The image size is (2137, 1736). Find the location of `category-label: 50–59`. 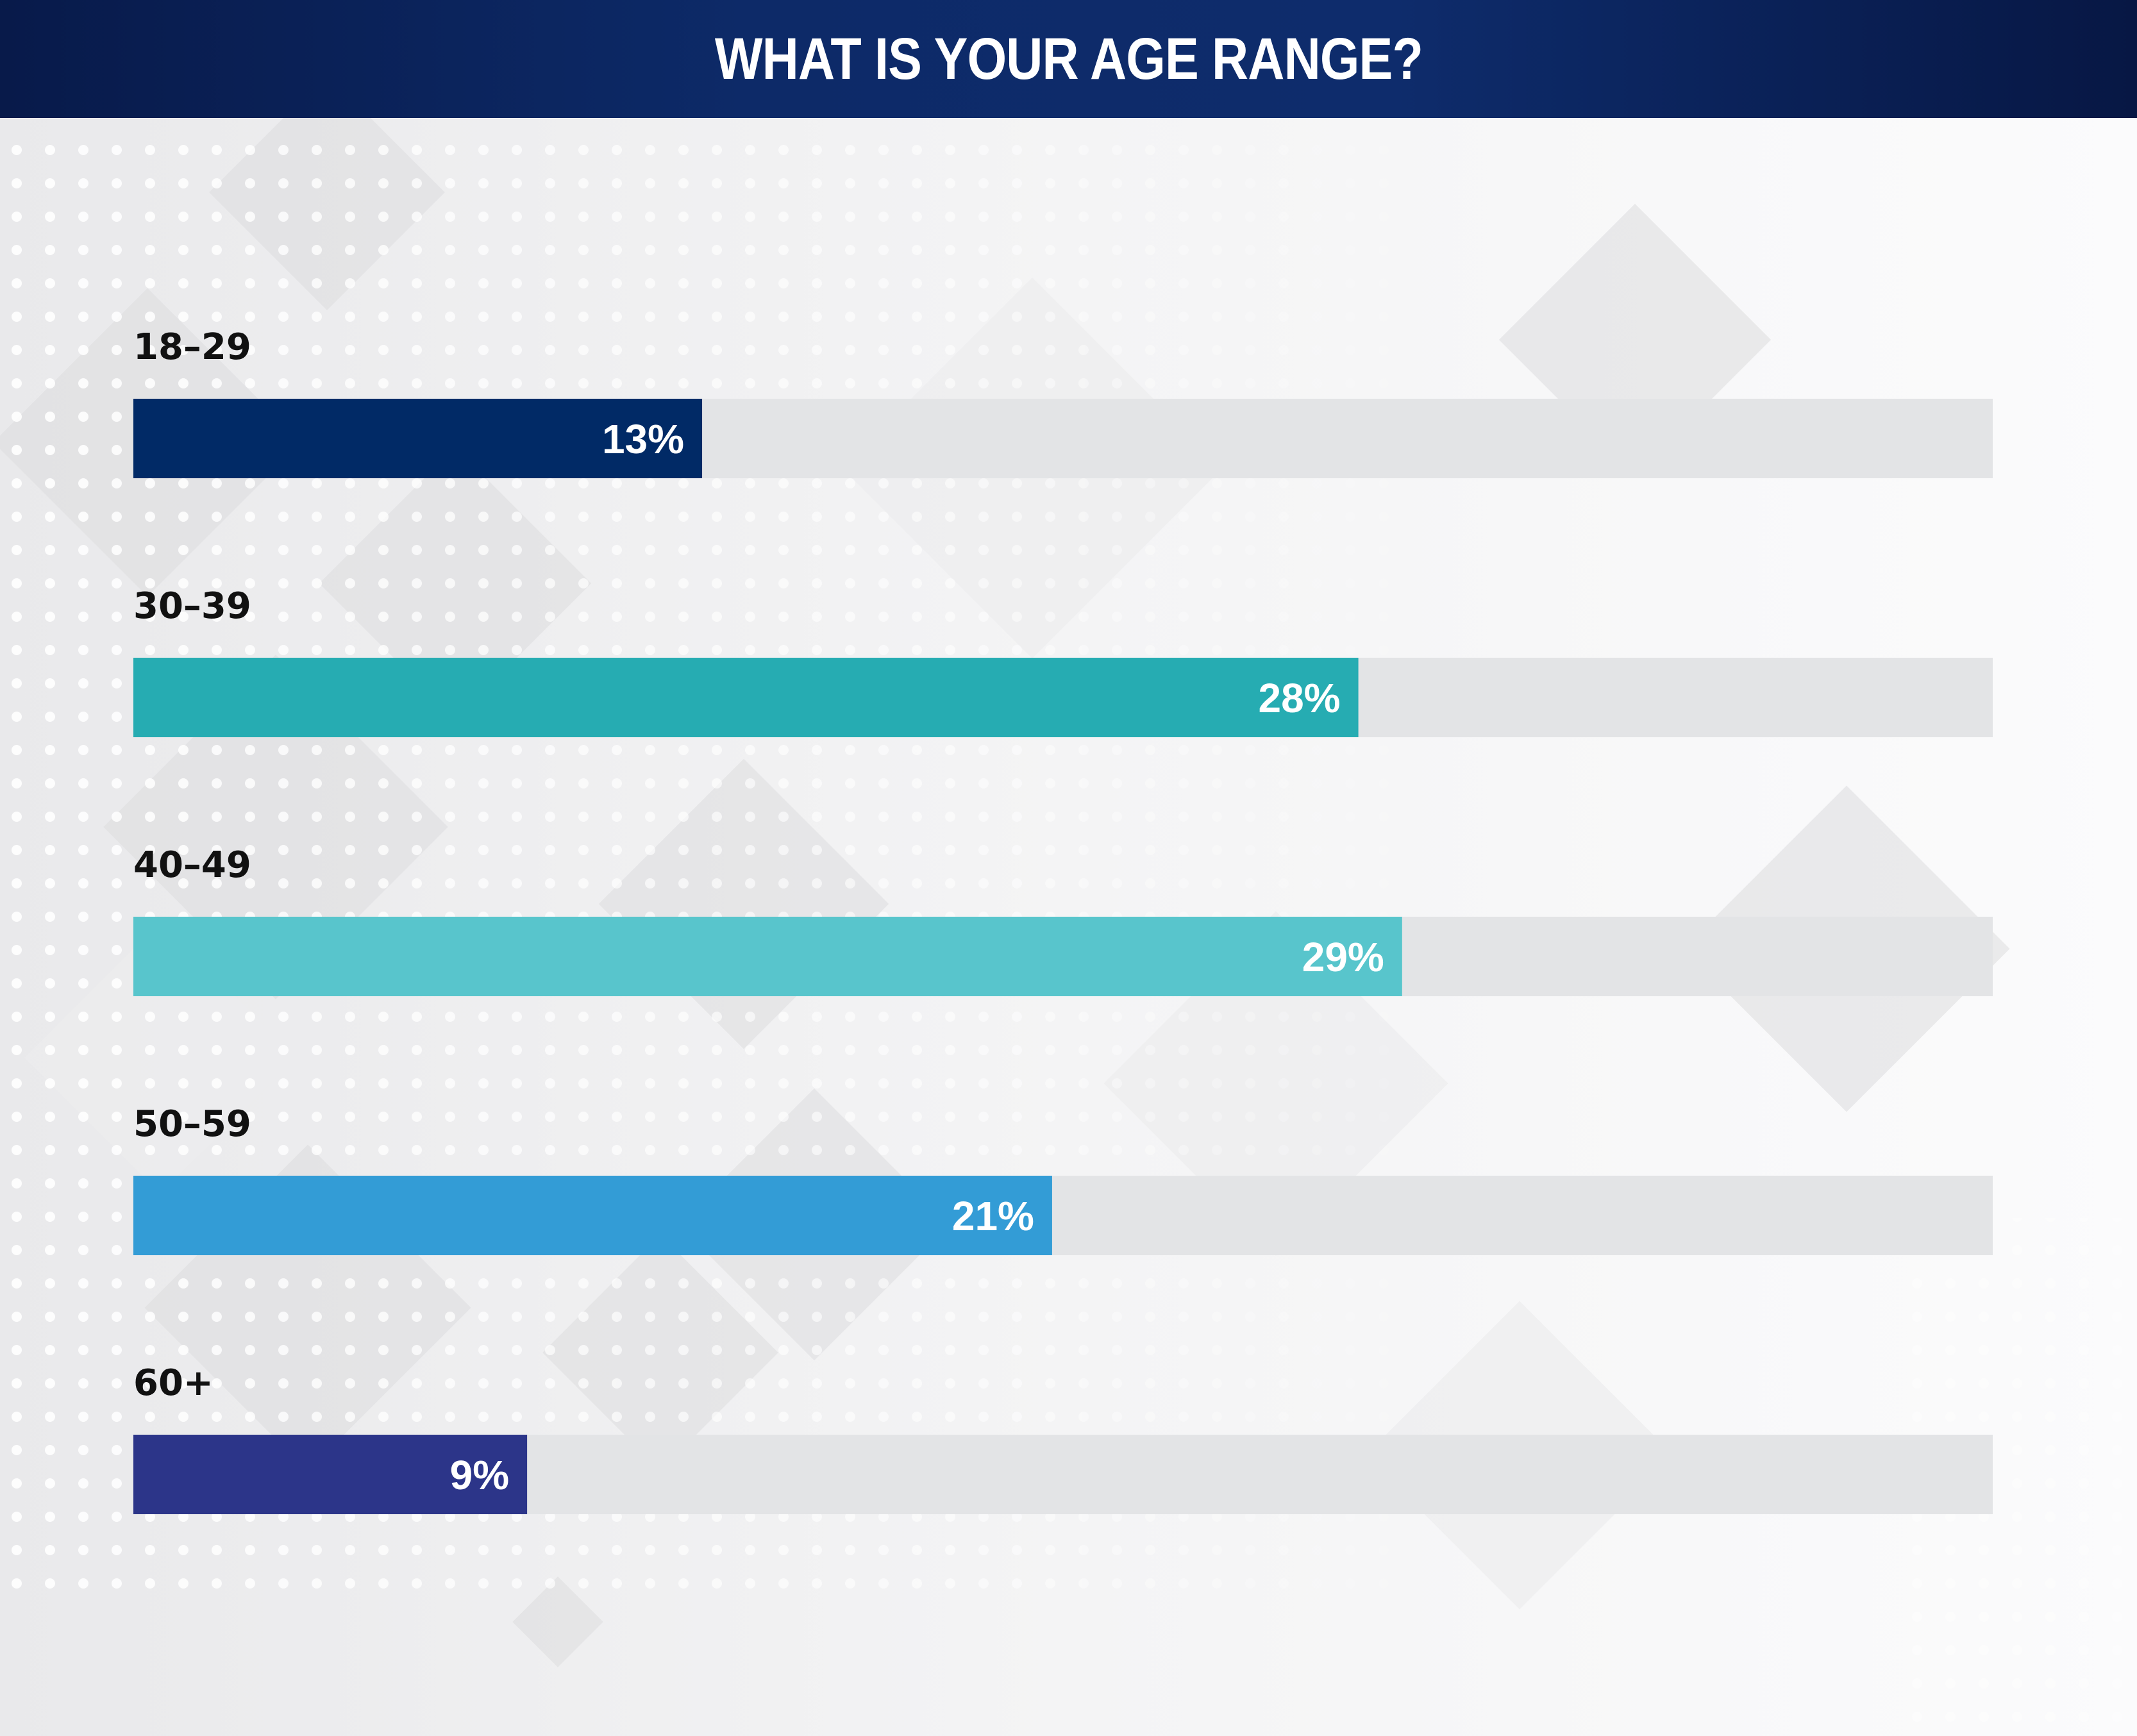

category-label: 50–59 is located at coordinates (192, 1124).